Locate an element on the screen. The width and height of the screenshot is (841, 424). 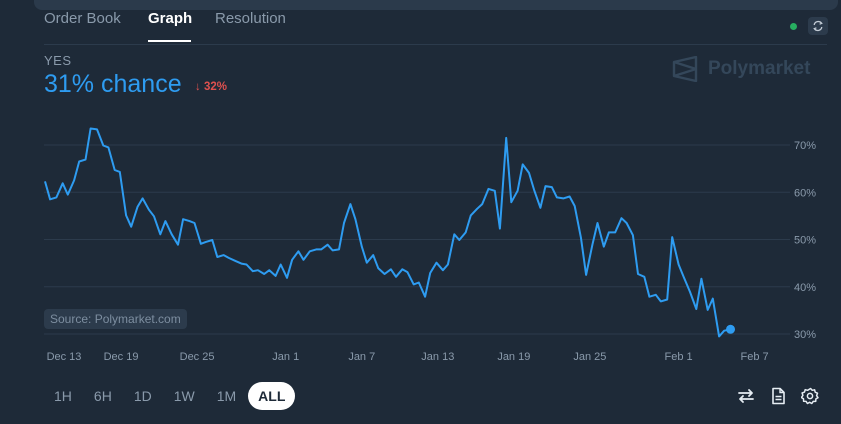
active-tab-indicator is located at coordinates (169, 41).